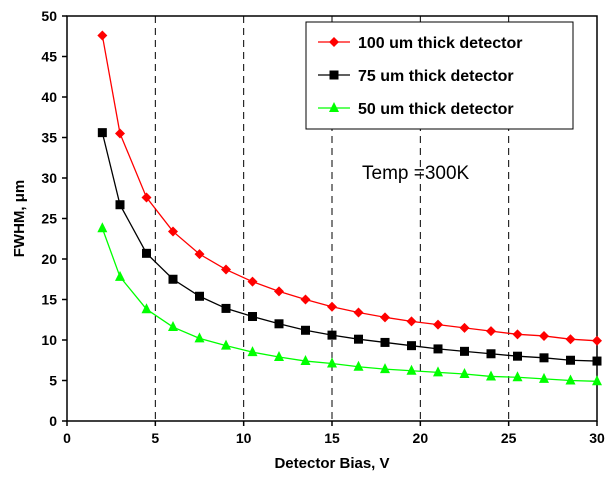 The height and width of the screenshot is (477, 608). Describe the element at coordinates (597, 438) in the screenshot. I see `x-tick-label: 30` at that location.